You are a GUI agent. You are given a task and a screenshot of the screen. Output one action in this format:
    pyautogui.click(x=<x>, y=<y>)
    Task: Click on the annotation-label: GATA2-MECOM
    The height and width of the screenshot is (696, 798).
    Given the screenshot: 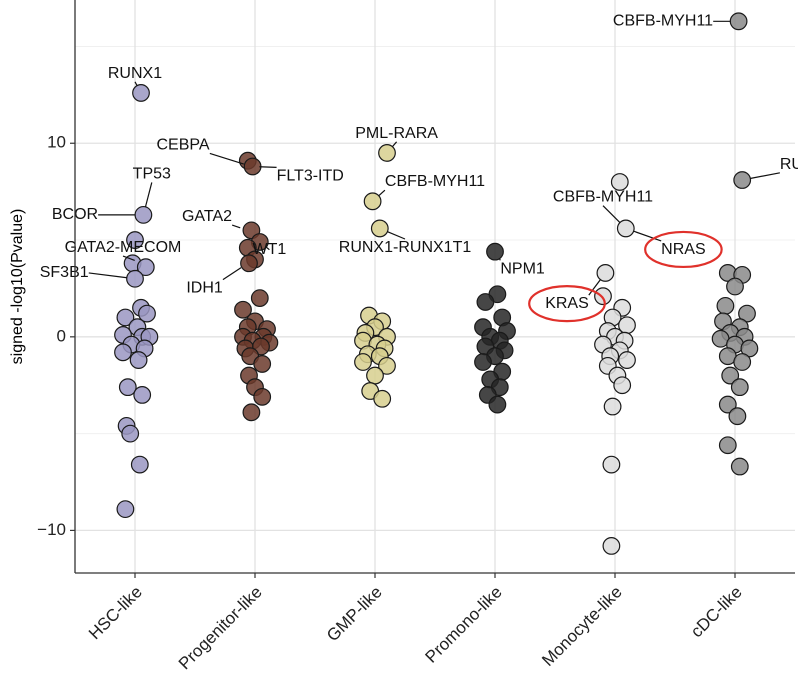 What is the action you would take?
    pyautogui.click(x=123, y=247)
    